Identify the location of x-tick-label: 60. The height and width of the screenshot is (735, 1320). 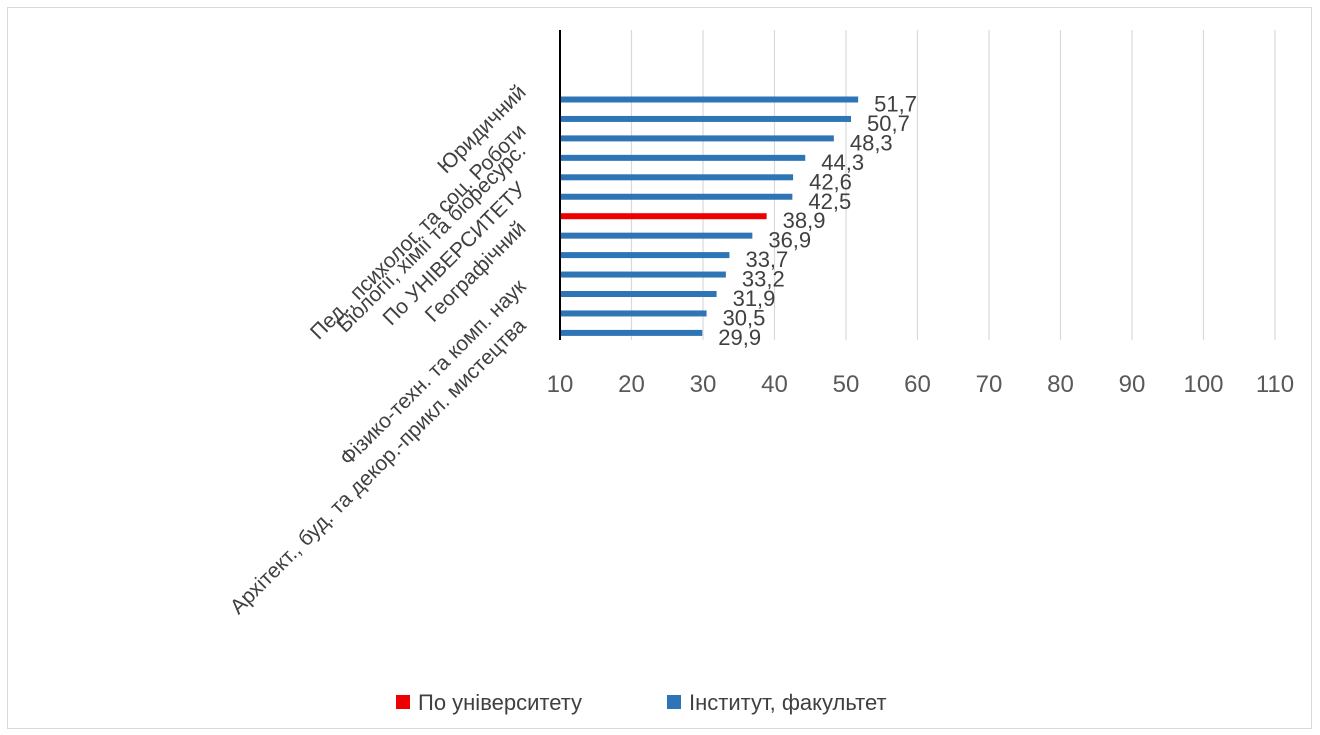
(917, 384).